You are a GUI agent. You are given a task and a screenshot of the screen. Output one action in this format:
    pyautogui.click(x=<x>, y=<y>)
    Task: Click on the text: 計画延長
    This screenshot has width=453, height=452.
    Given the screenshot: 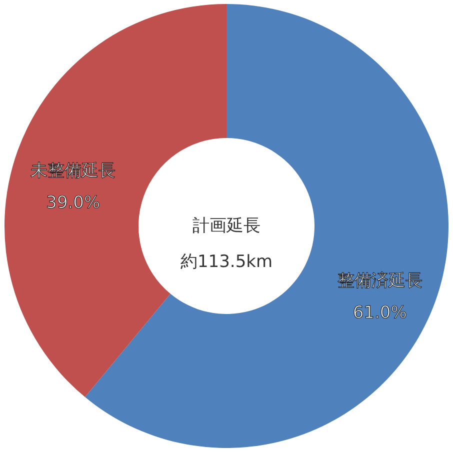 What is the action you would take?
    pyautogui.click(x=226, y=226)
    